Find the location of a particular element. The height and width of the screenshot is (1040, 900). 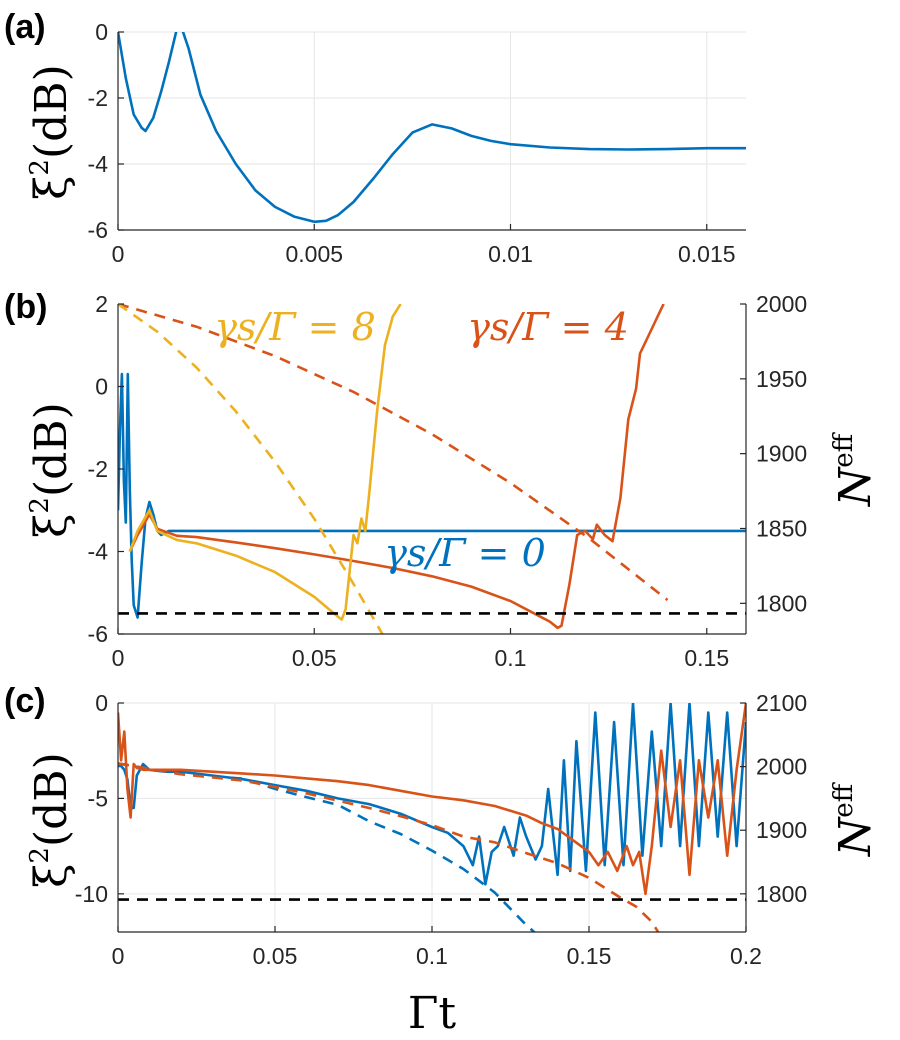

ylabel-b: ξ2(dB) is located at coordinates (51, 470).